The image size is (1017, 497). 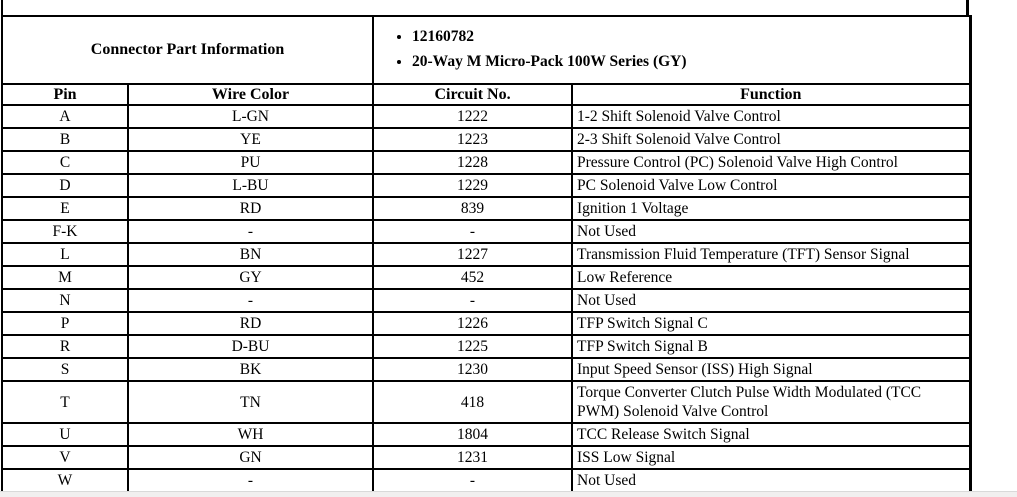 What do you see at coordinates (485, 7) in the screenshot?
I see `table-top-cutoff-row` at bounding box center [485, 7].